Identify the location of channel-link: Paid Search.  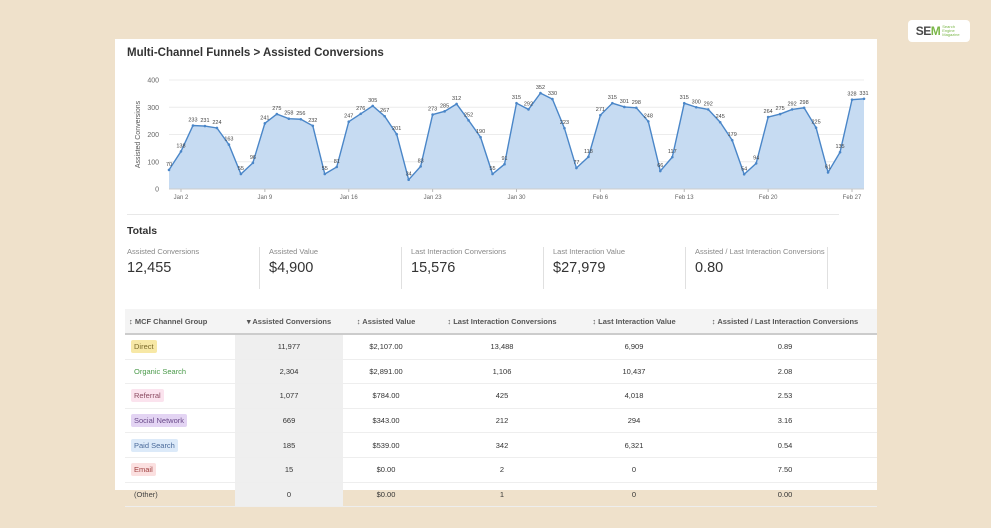
(154, 445).